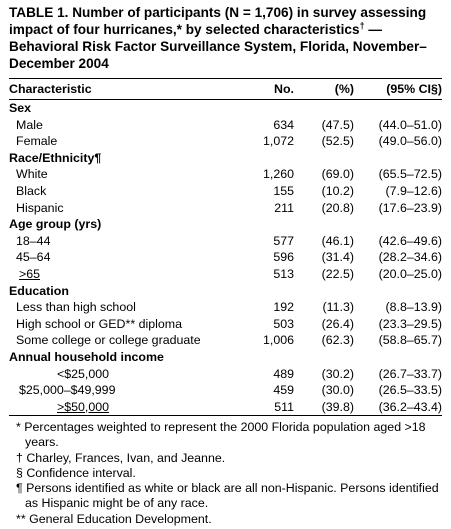 This screenshot has width=451, height=529. Describe the element at coordinates (337, 174) in the screenshot. I see `row-pct: (69.0)` at that location.